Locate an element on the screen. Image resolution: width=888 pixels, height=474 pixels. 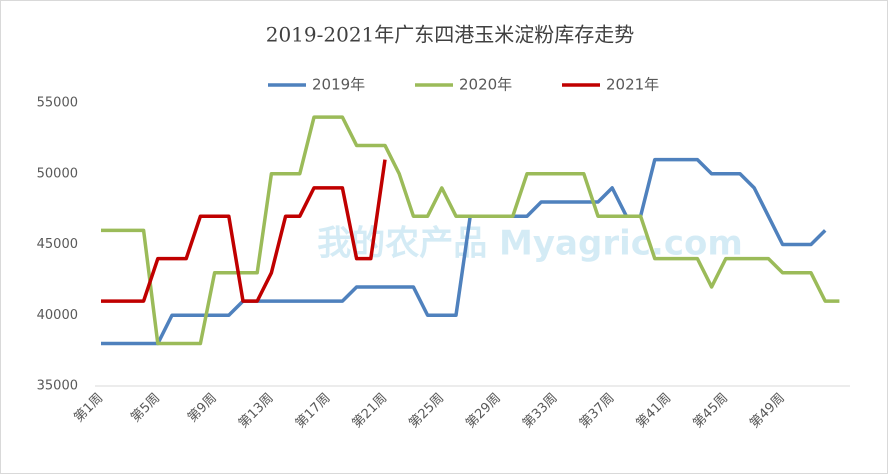
watermark: 我的农产品 Myagric.com is located at coordinates (530, 244).